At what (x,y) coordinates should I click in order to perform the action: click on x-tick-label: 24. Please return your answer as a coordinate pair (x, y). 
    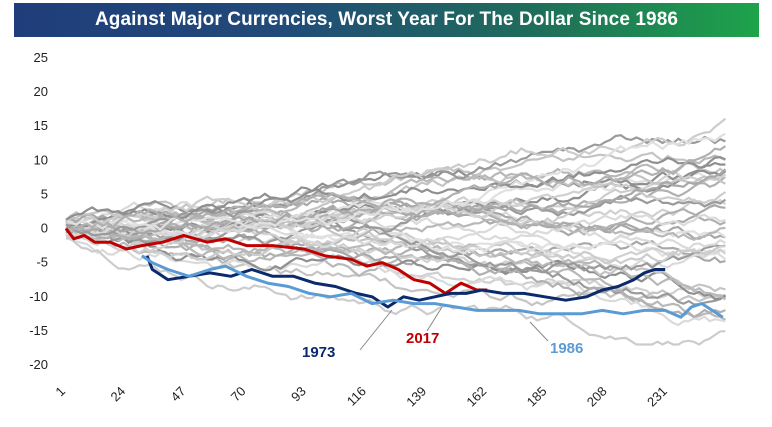
    Looking at the image, I should click on (117, 394).